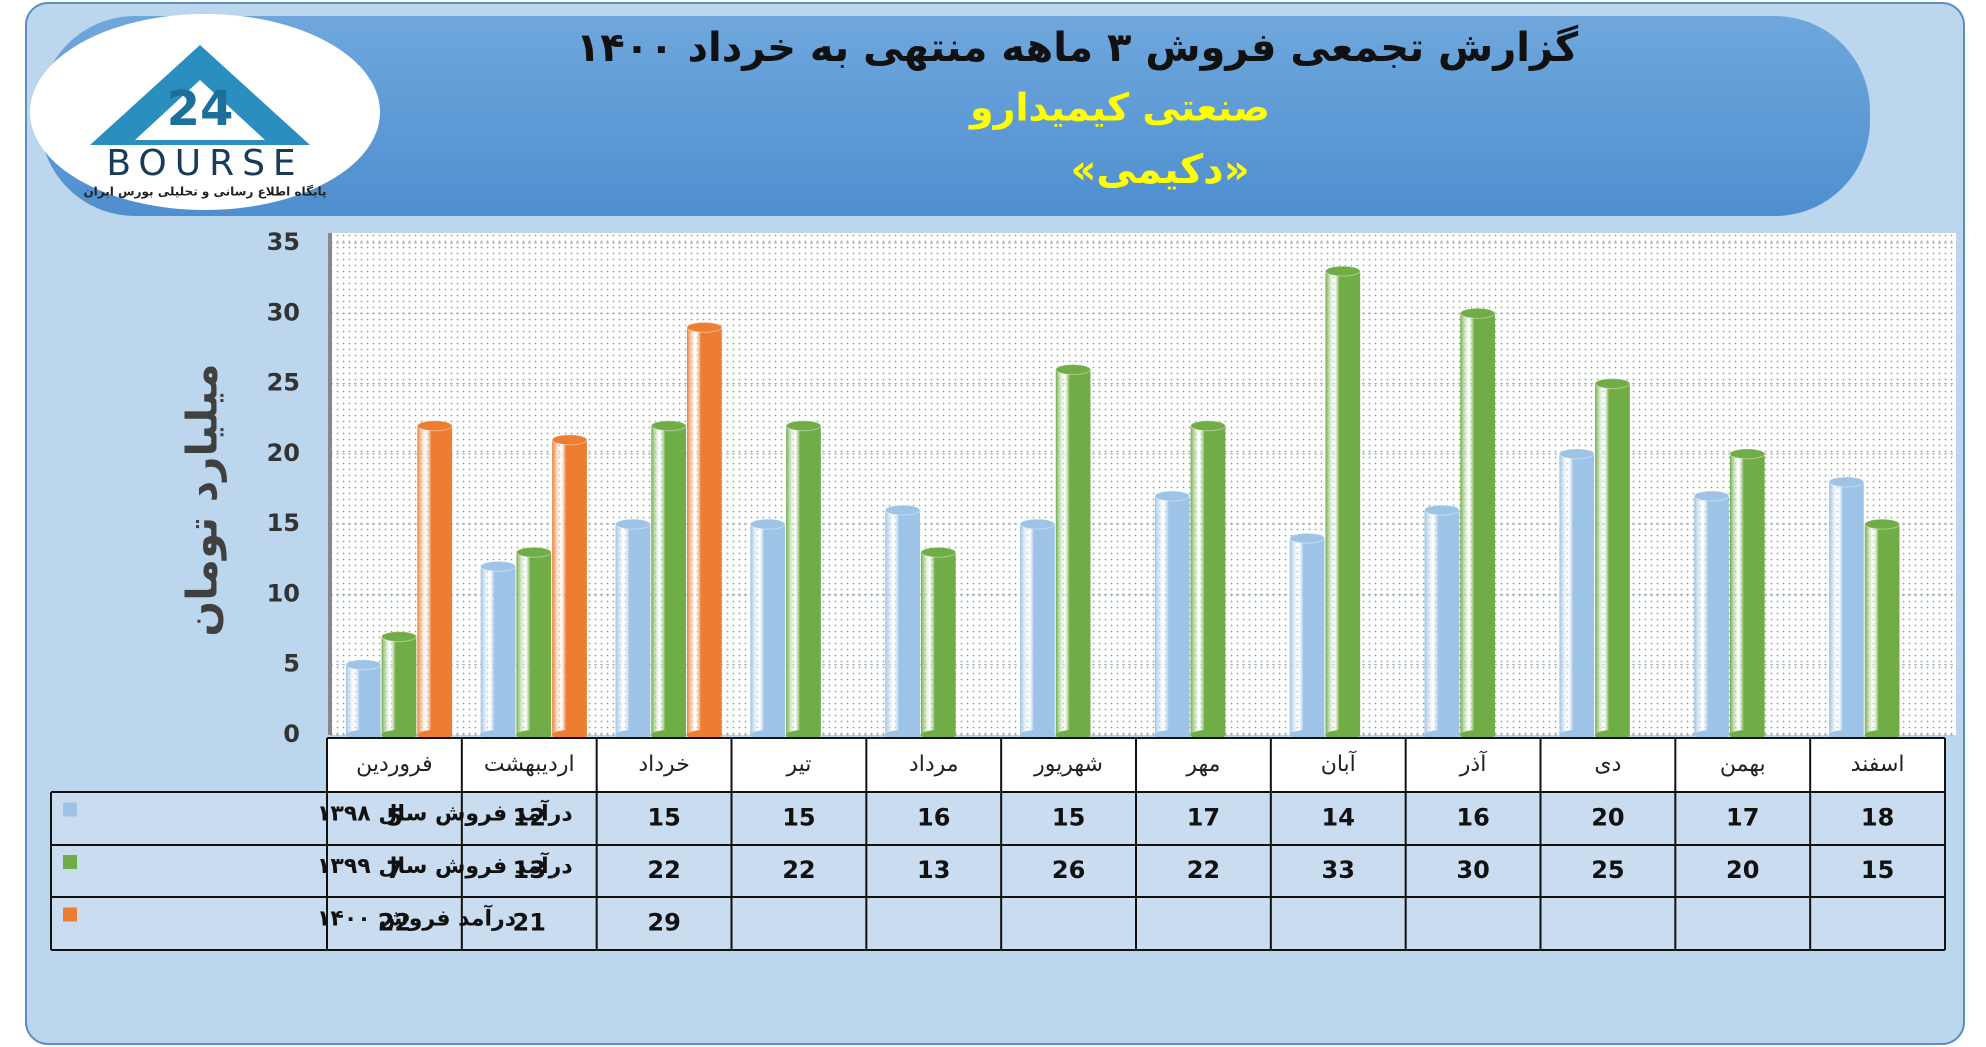  What do you see at coordinates (1743, 764) in the screenshot?
I see `x-tick-label: بهمن` at bounding box center [1743, 764].